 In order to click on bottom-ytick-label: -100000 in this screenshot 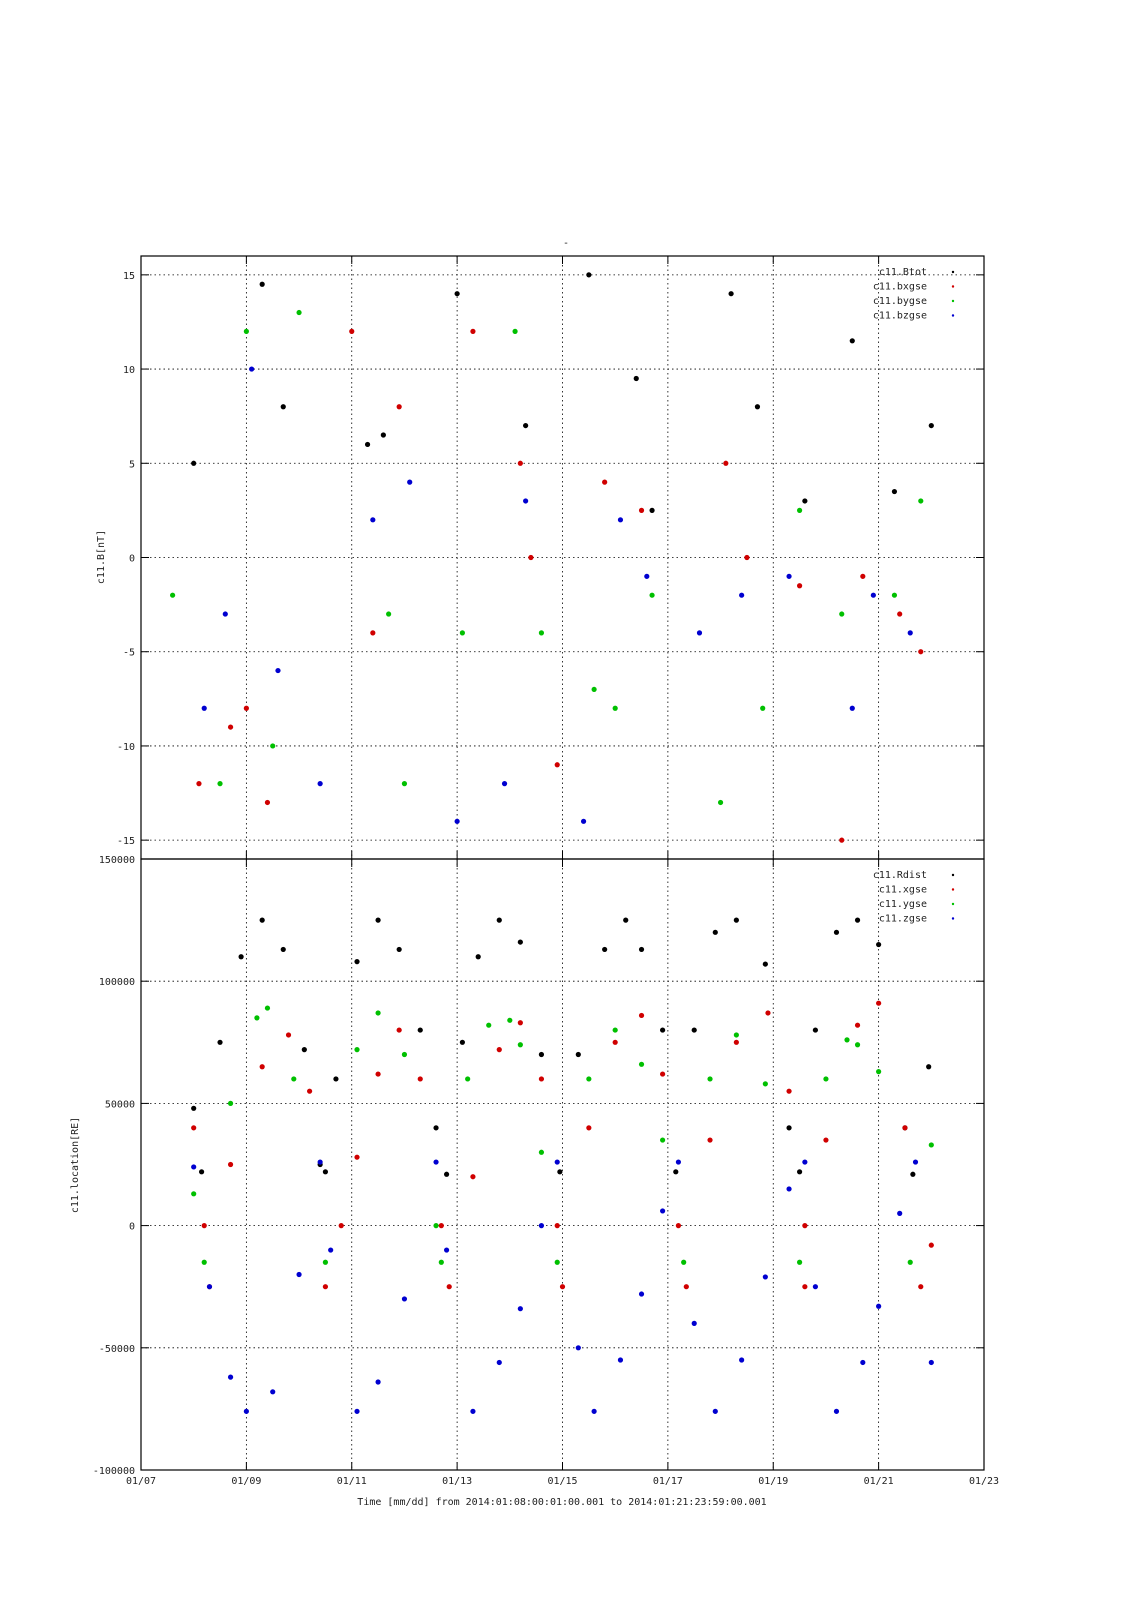, I will do `click(114, 1471)`.